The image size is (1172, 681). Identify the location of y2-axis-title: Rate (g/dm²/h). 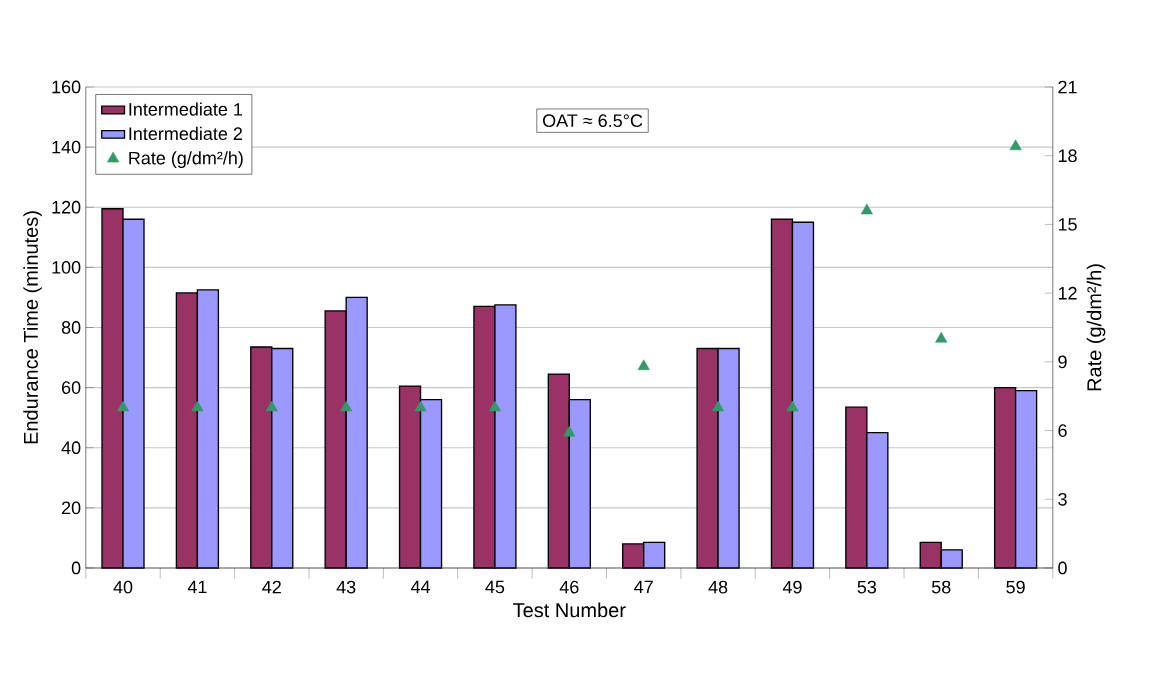
(1096, 327).